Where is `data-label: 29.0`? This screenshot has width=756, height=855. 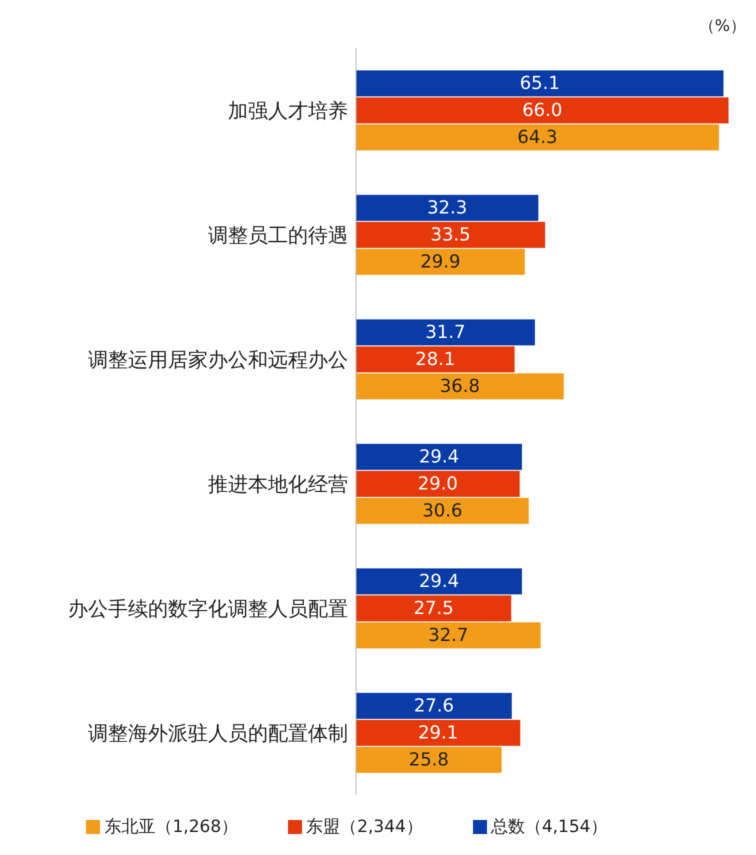 data-label: 29.0 is located at coordinates (438, 483).